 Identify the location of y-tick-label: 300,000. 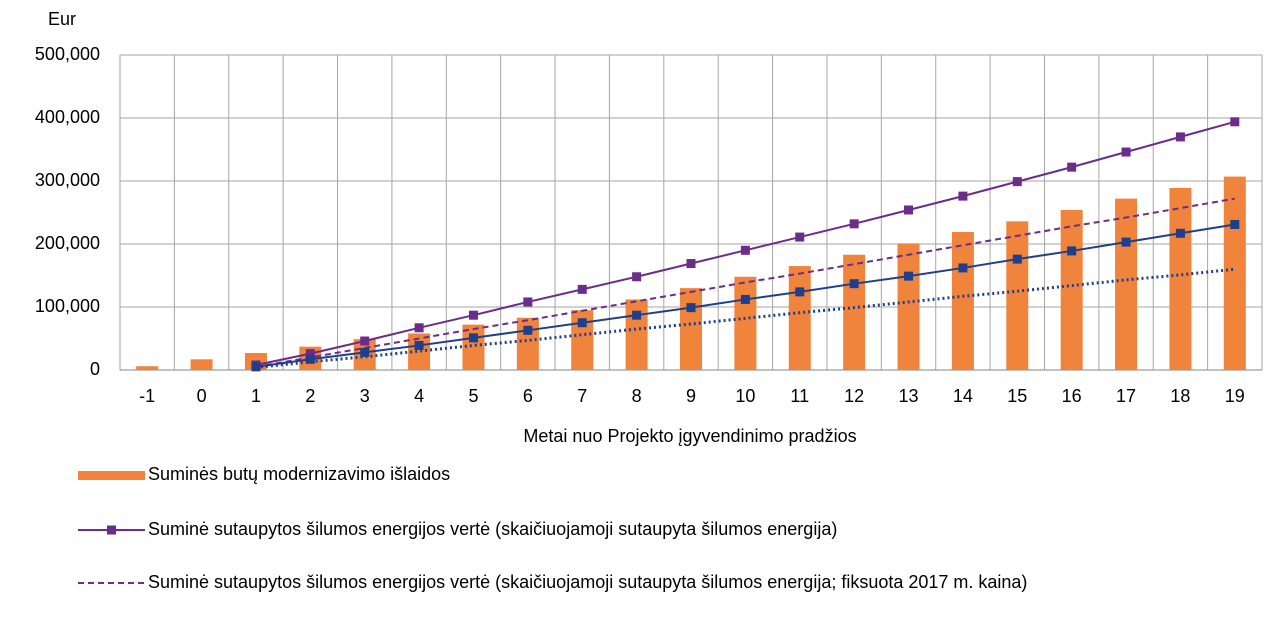
(67, 180).